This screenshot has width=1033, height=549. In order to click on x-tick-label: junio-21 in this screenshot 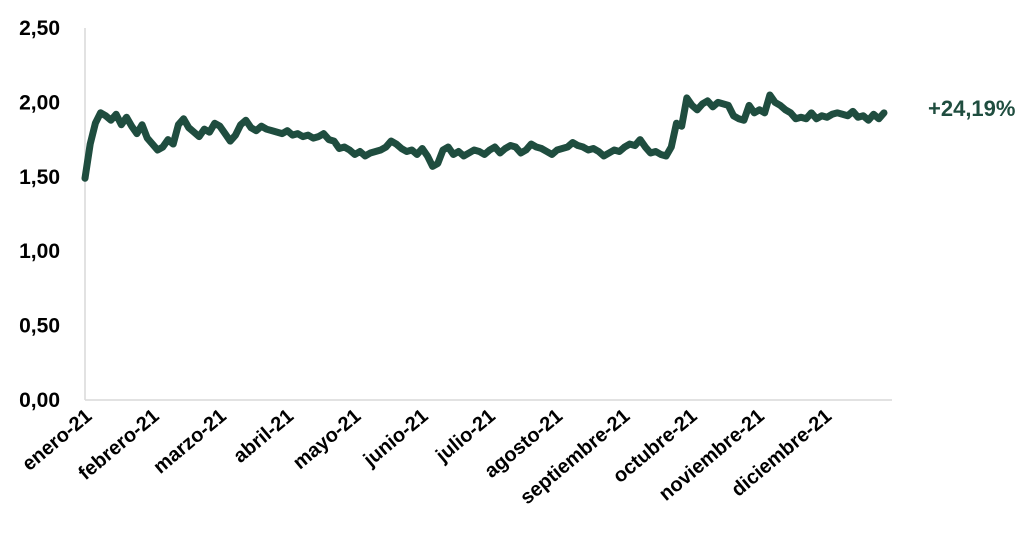, I will do `click(396, 438)`.